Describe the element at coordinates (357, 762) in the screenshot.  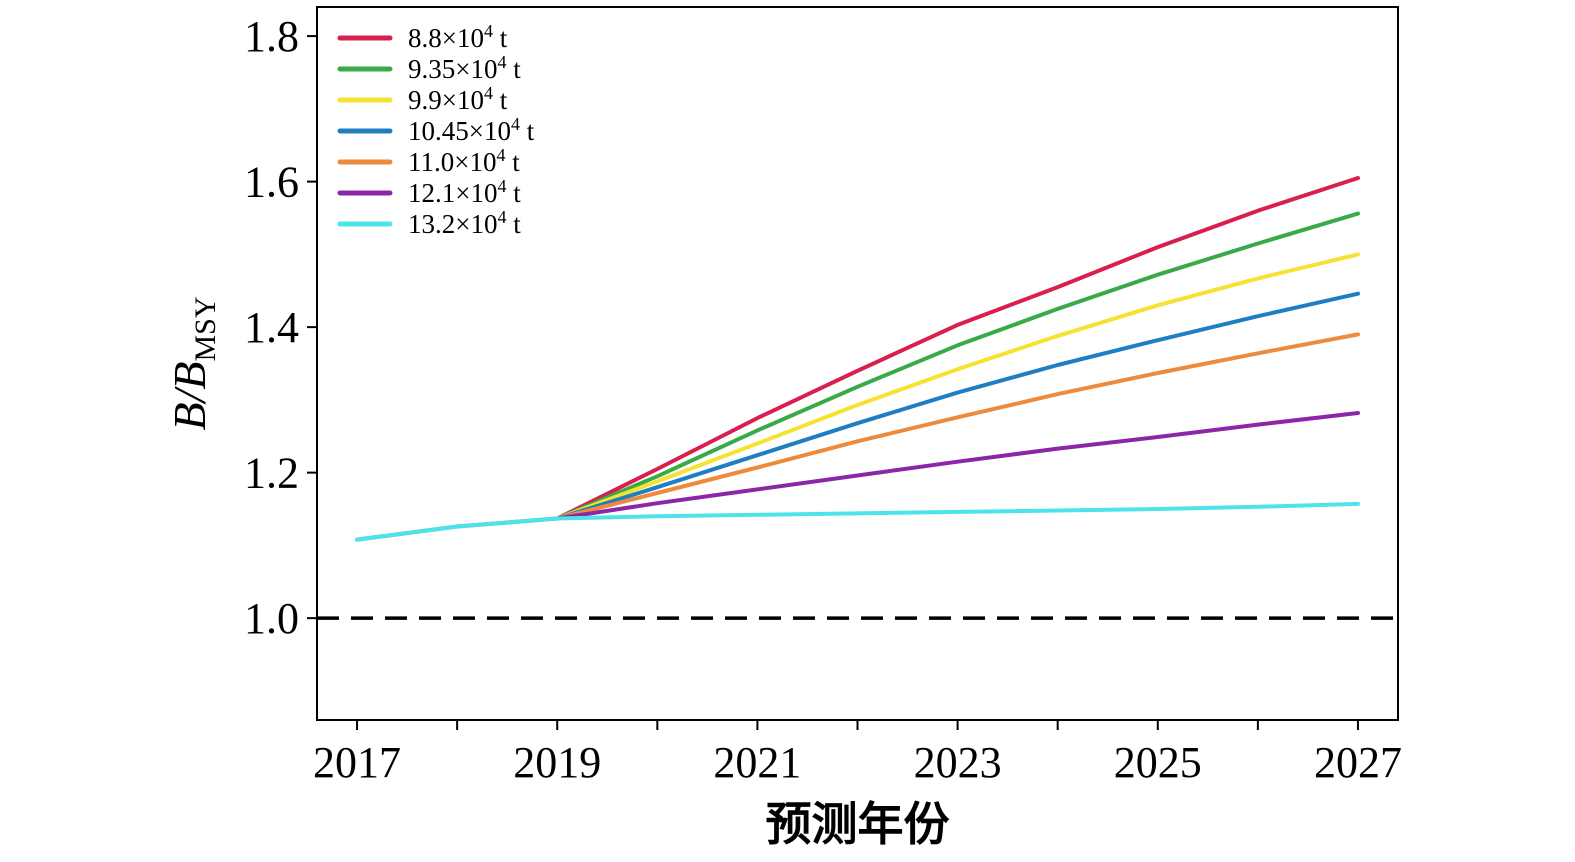
I see `x-tick-label: 2017` at that location.